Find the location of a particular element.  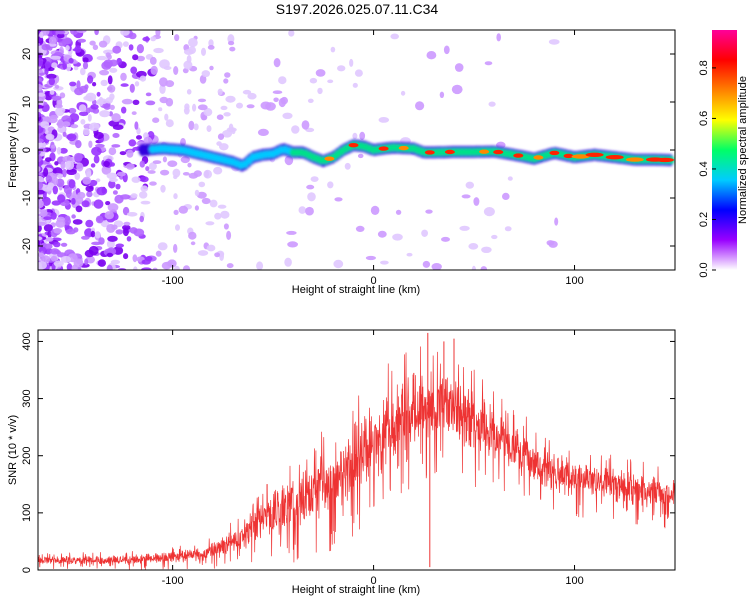

snr-ytick-label: 100 is located at coordinates (27, 513).